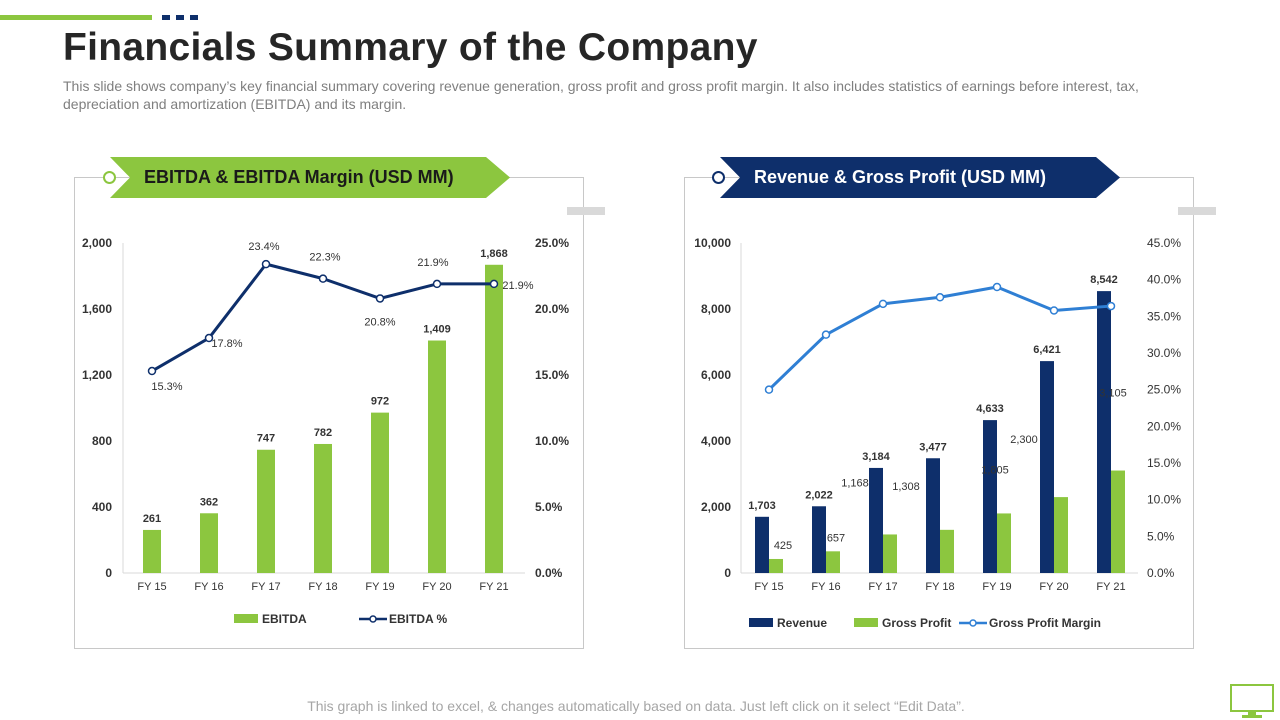 This screenshot has height=720, width=1280. I want to click on y-left-tick-label: 10,000, so click(712, 243).